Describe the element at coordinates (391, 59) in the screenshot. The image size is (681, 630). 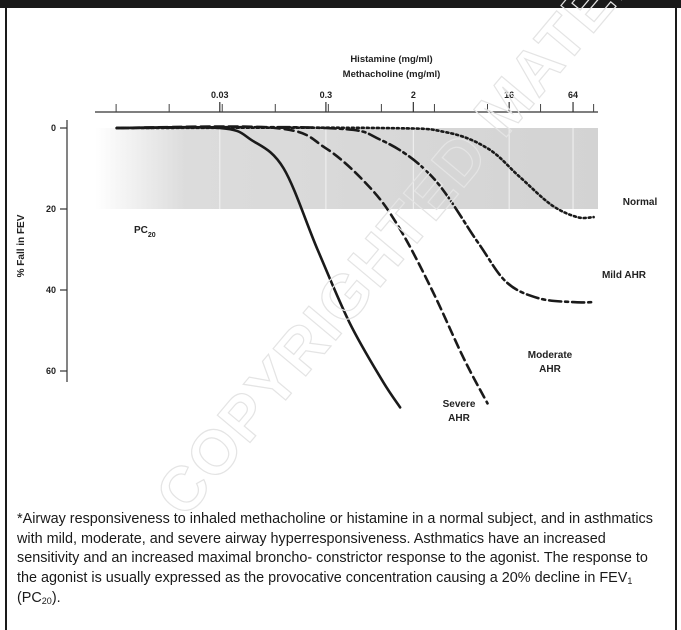
I see `x-axis-label-histamine: Histamine (mg/ml)` at that location.